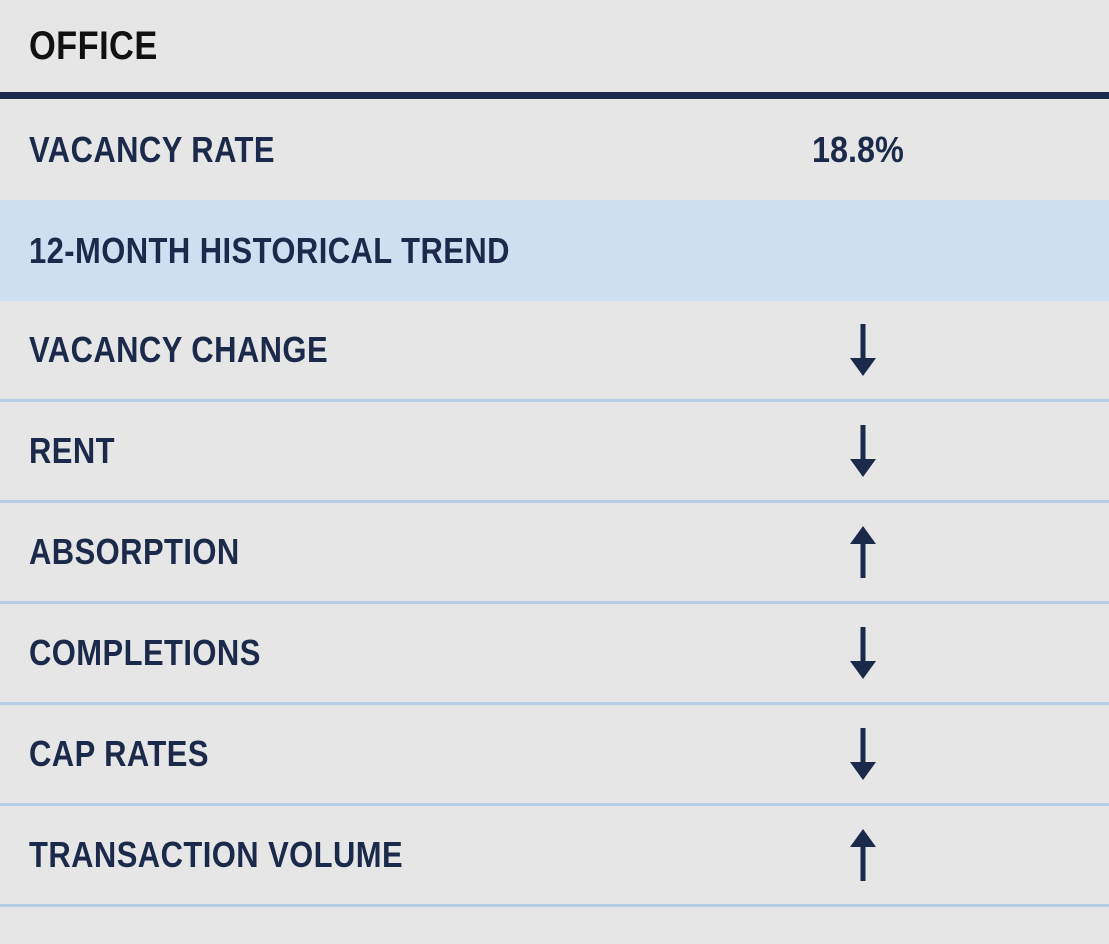  Describe the element at coordinates (119, 753) in the screenshot. I see `trend-label: CAP RATES` at that location.